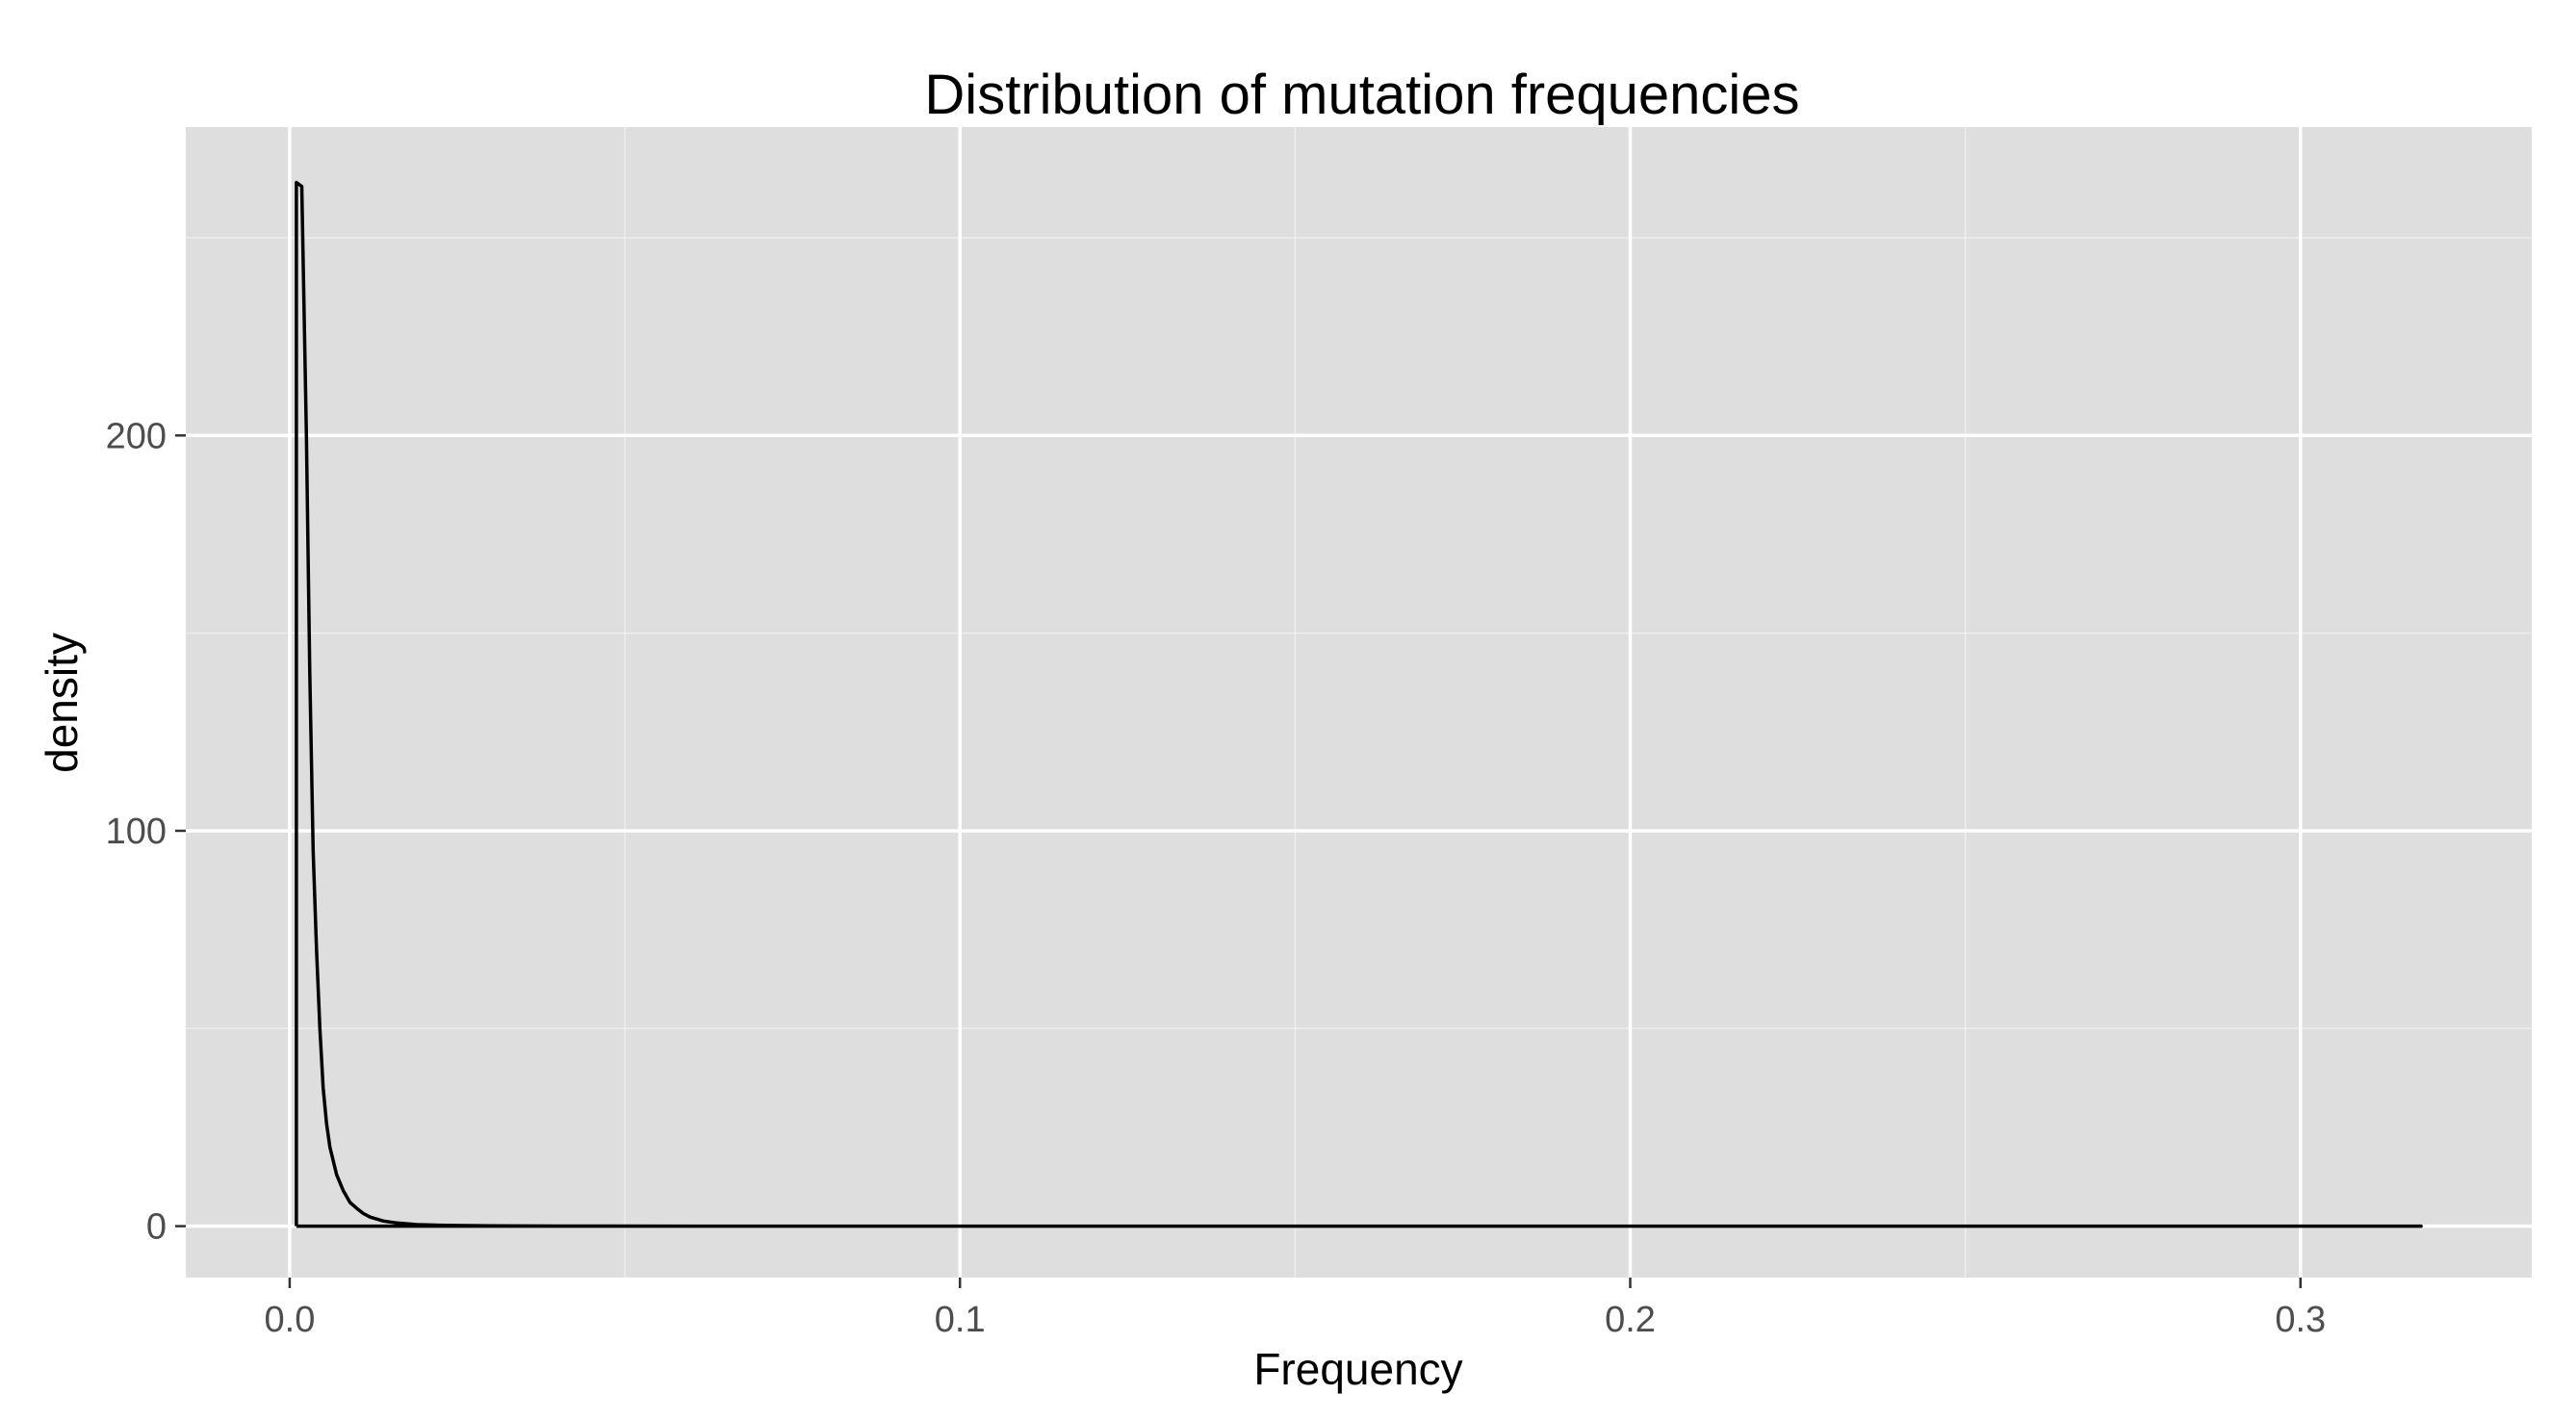  Describe the element at coordinates (1358, 1369) in the screenshot. I see `x-axis-title: Frequency` at that location.